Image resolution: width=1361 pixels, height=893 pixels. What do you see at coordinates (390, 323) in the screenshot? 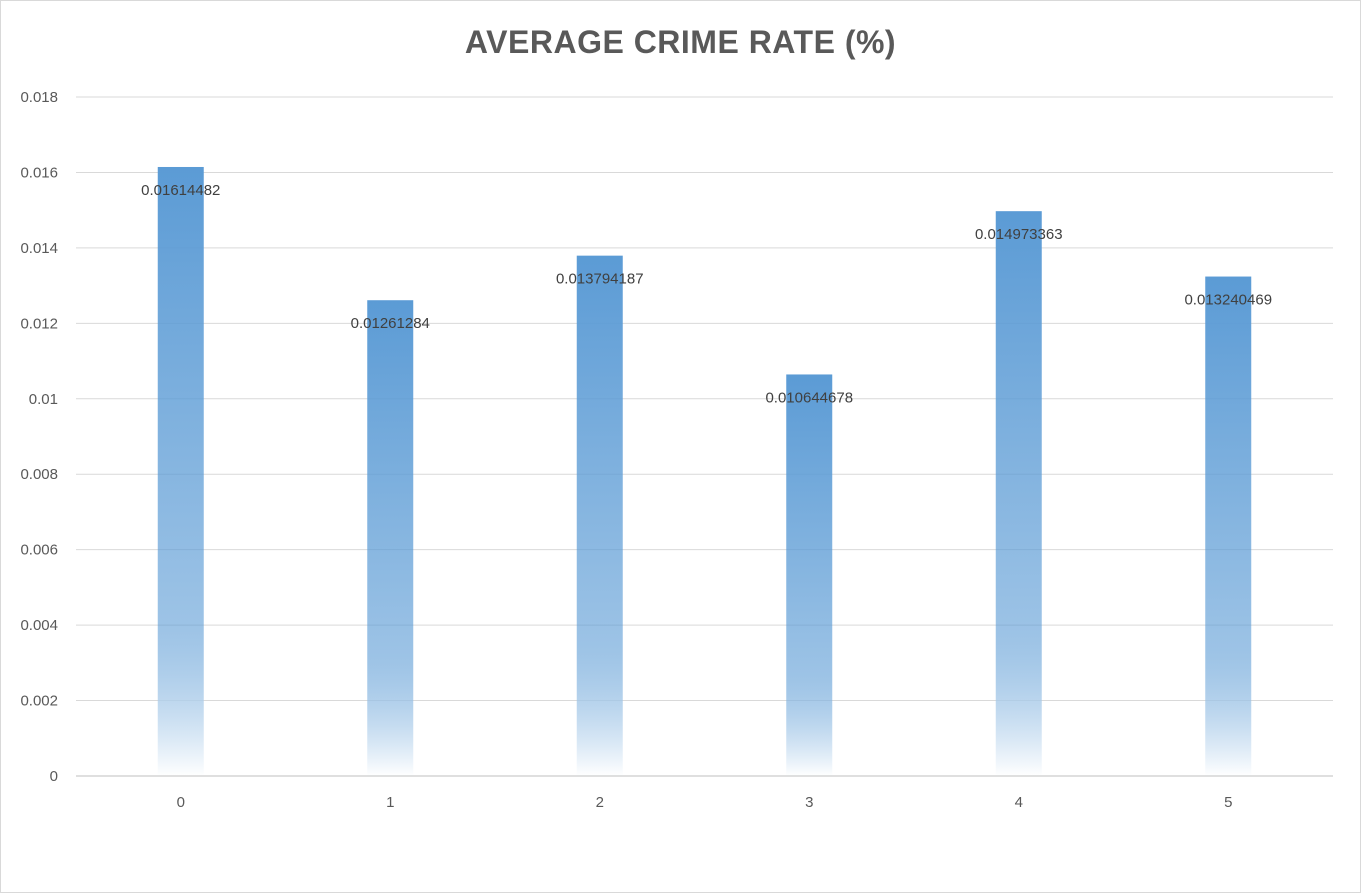
I see `data-label: 0.01261284` at bounding box center [390, 323].